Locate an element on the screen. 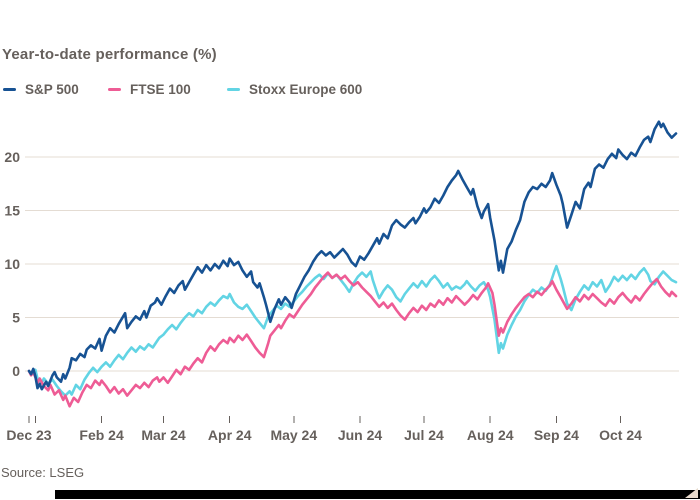 The image size is (700, 500). source-label: Source: LSEG is located at coordinates (43, 472).